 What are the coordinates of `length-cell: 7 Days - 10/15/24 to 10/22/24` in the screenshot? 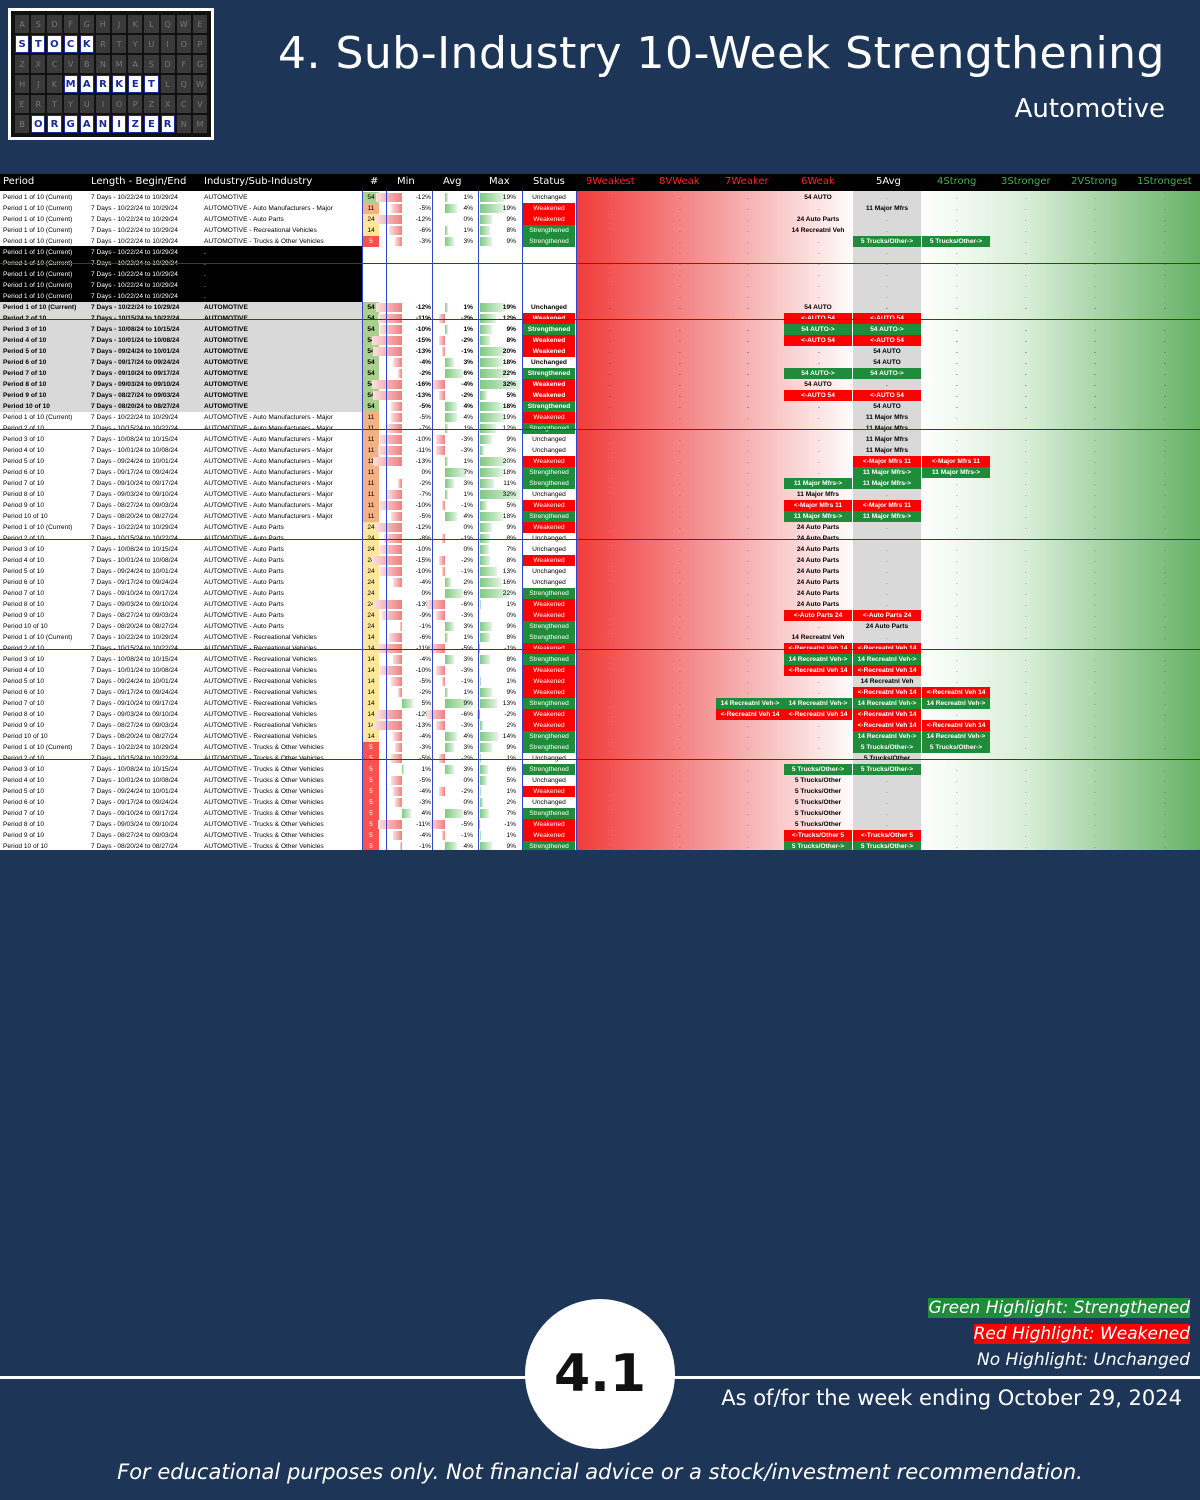 It's located at (134, 538).